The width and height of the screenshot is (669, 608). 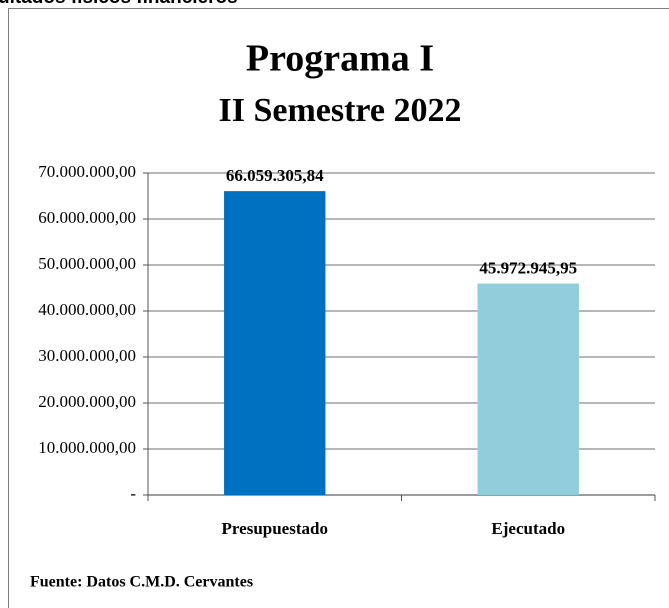 I want to click on chart-subtitle: II Semestre 2022, so click(x=340, y=110).